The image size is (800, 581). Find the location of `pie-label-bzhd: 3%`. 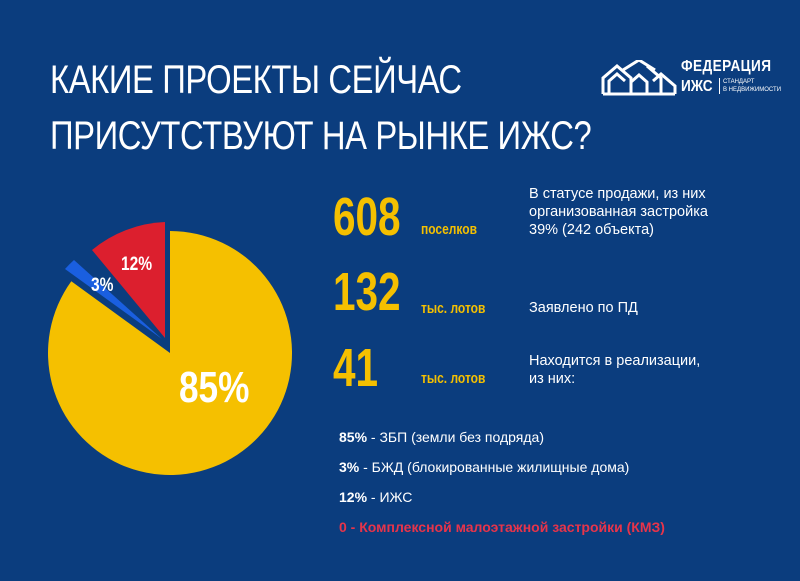

pie-label-bzhd: 3% is located at coordinates (102, 285).